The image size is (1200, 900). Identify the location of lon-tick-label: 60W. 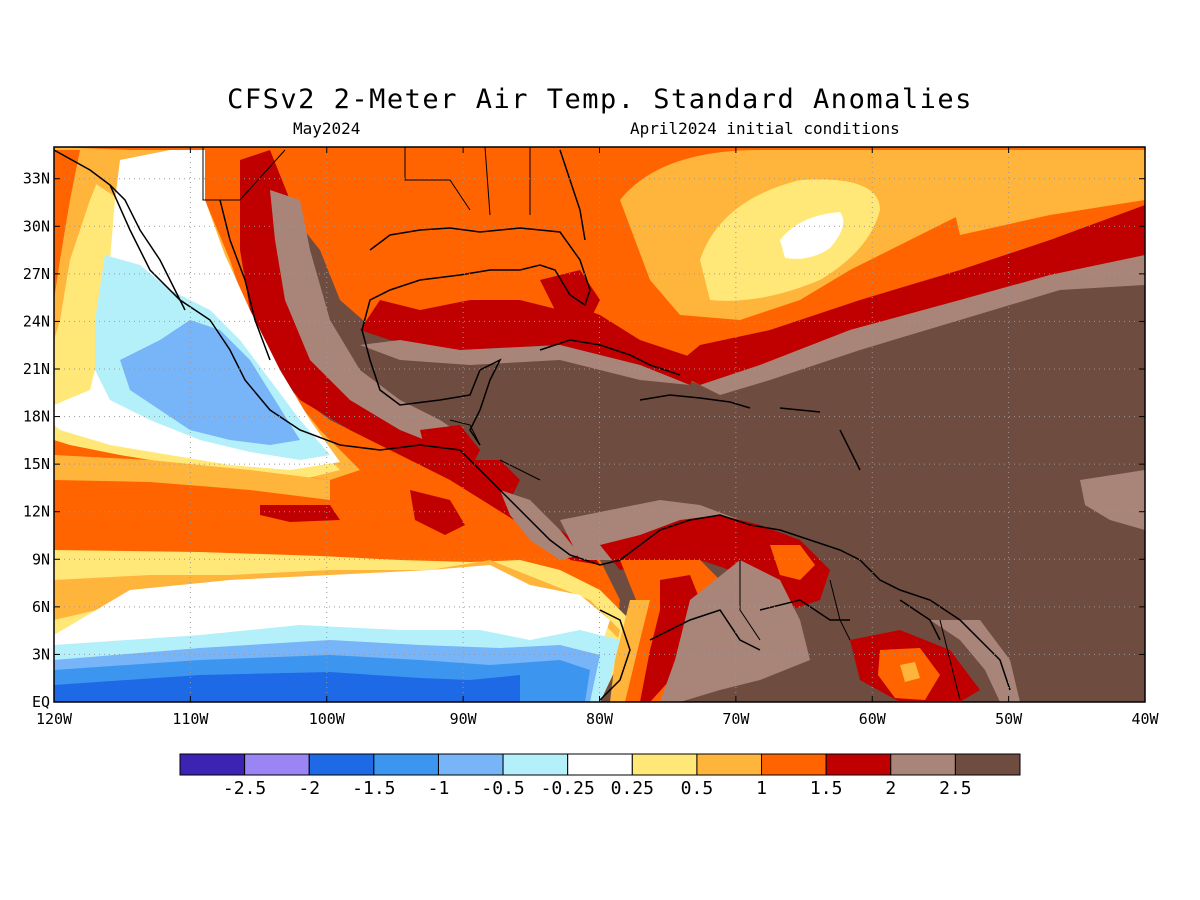
(873, 719).